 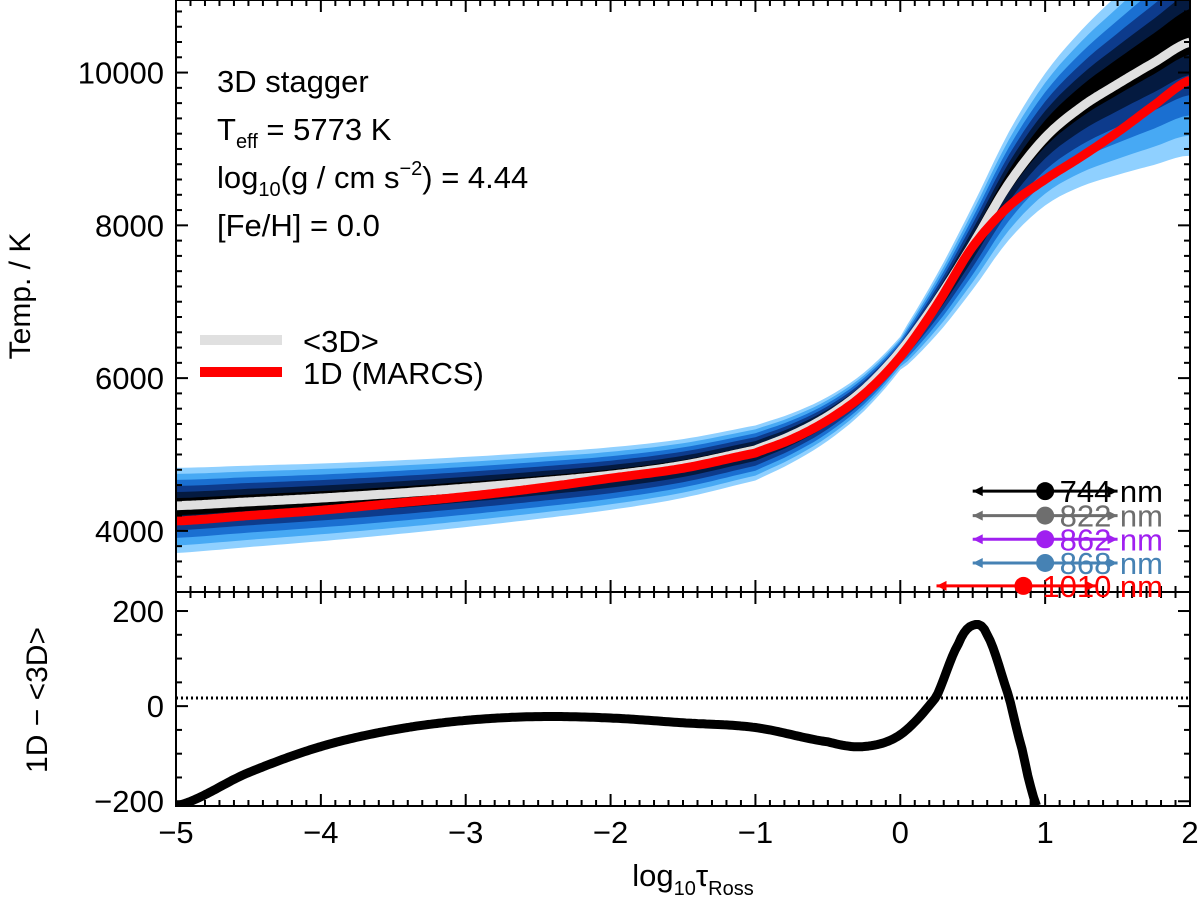 What do you see at coordinates (298, 225) in the screenshot?
I see `annotation-feh: [Fe/H] = 0.0` at bounding box center [298, 225].